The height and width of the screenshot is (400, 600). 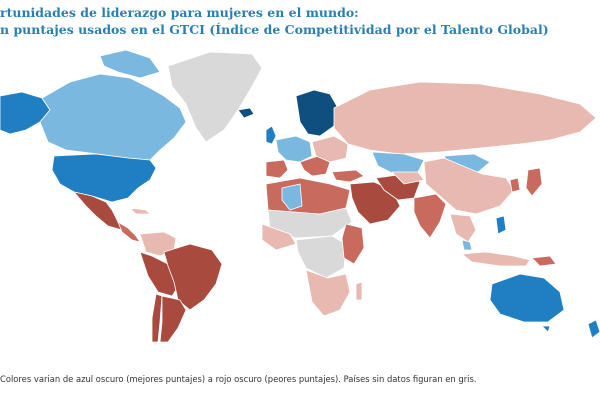 What do you see at coordinates (515, 185) in the screenshot?
I see `region-korea` at bounding box center [515, 185].